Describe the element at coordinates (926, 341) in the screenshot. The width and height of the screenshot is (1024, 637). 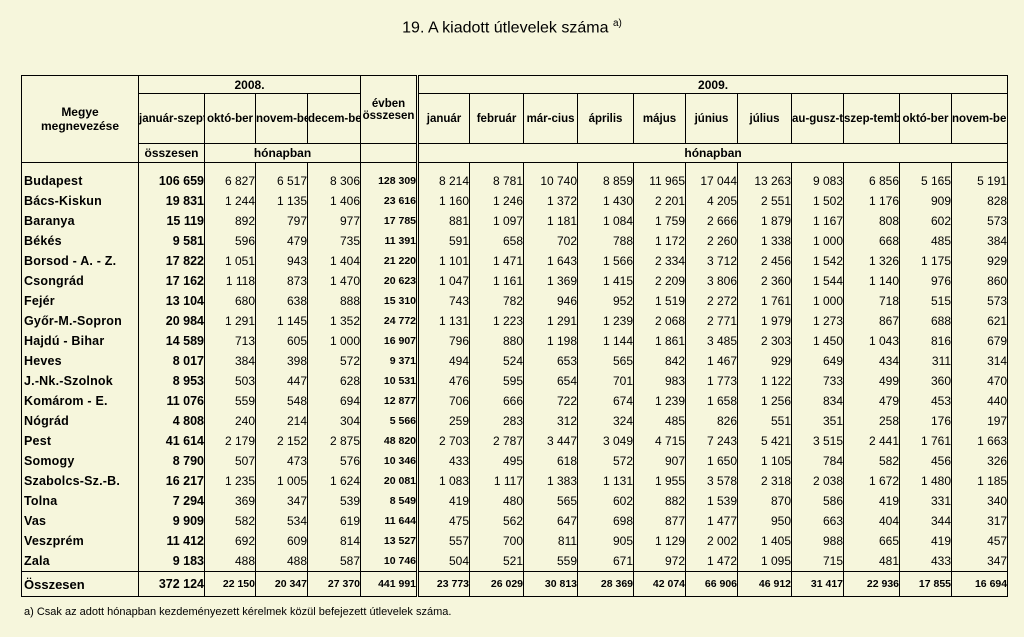
I see `table-cell: 816` at that location.